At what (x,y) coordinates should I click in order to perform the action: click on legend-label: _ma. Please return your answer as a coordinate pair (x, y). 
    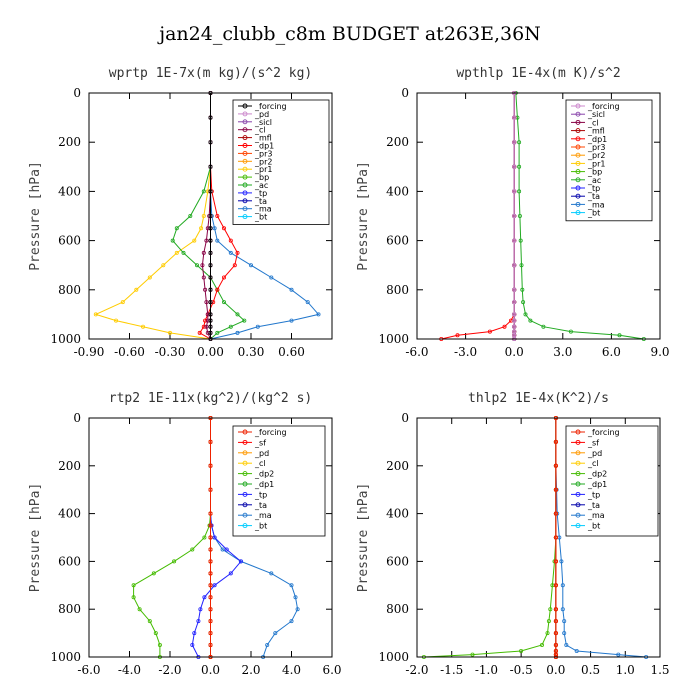
    Looking at the image, I should click on (263, 209).